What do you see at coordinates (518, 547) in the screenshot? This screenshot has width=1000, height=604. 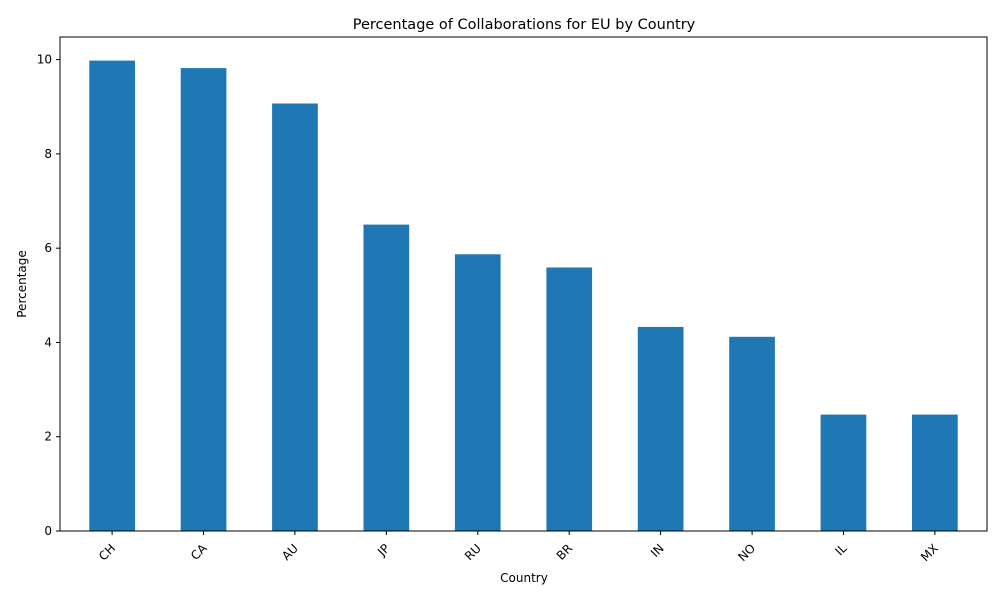 I see `x-axis: CH CA AU JP RU BR IN NO IL MX` at bounding box center [518, 547].